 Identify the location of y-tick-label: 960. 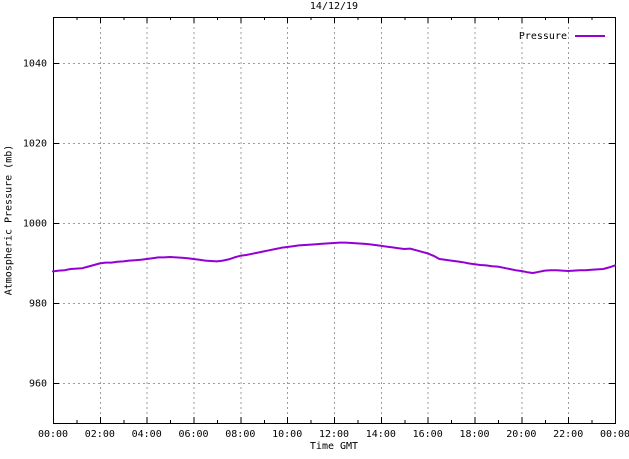
(38, 384).